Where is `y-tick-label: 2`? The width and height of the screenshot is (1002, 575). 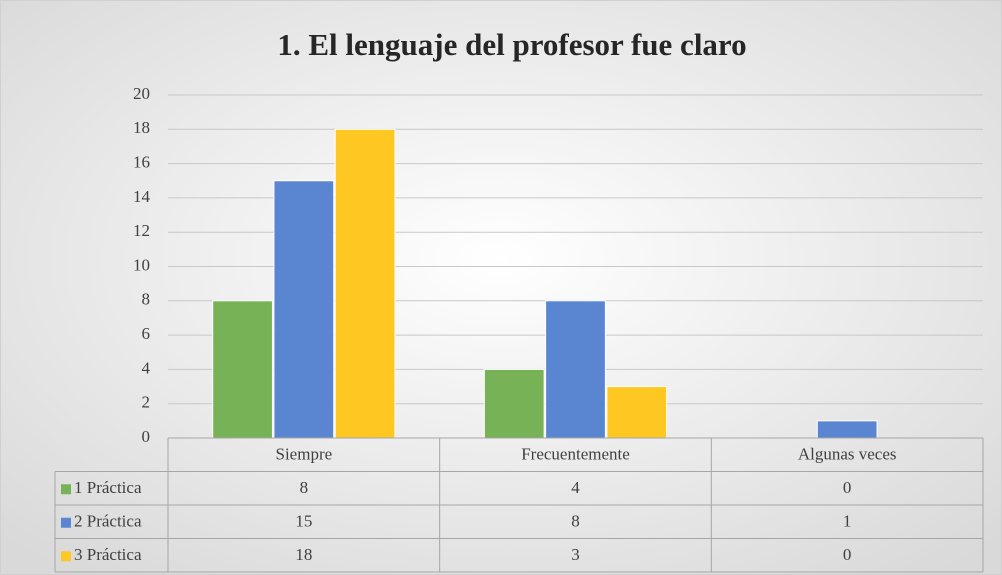
y-tick-label: 2 is located at coordinates (146, 402).